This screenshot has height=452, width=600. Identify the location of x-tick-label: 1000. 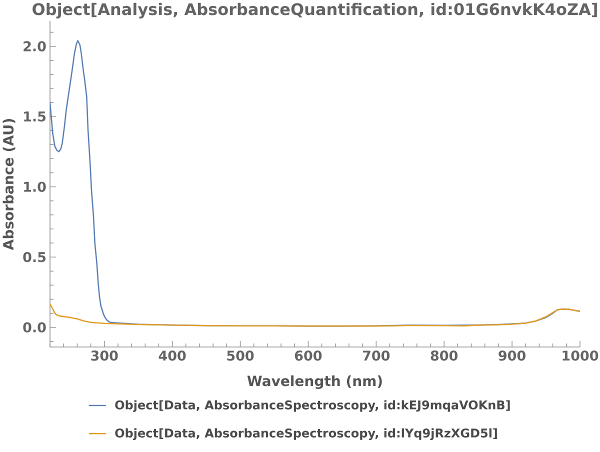
(580, 355).